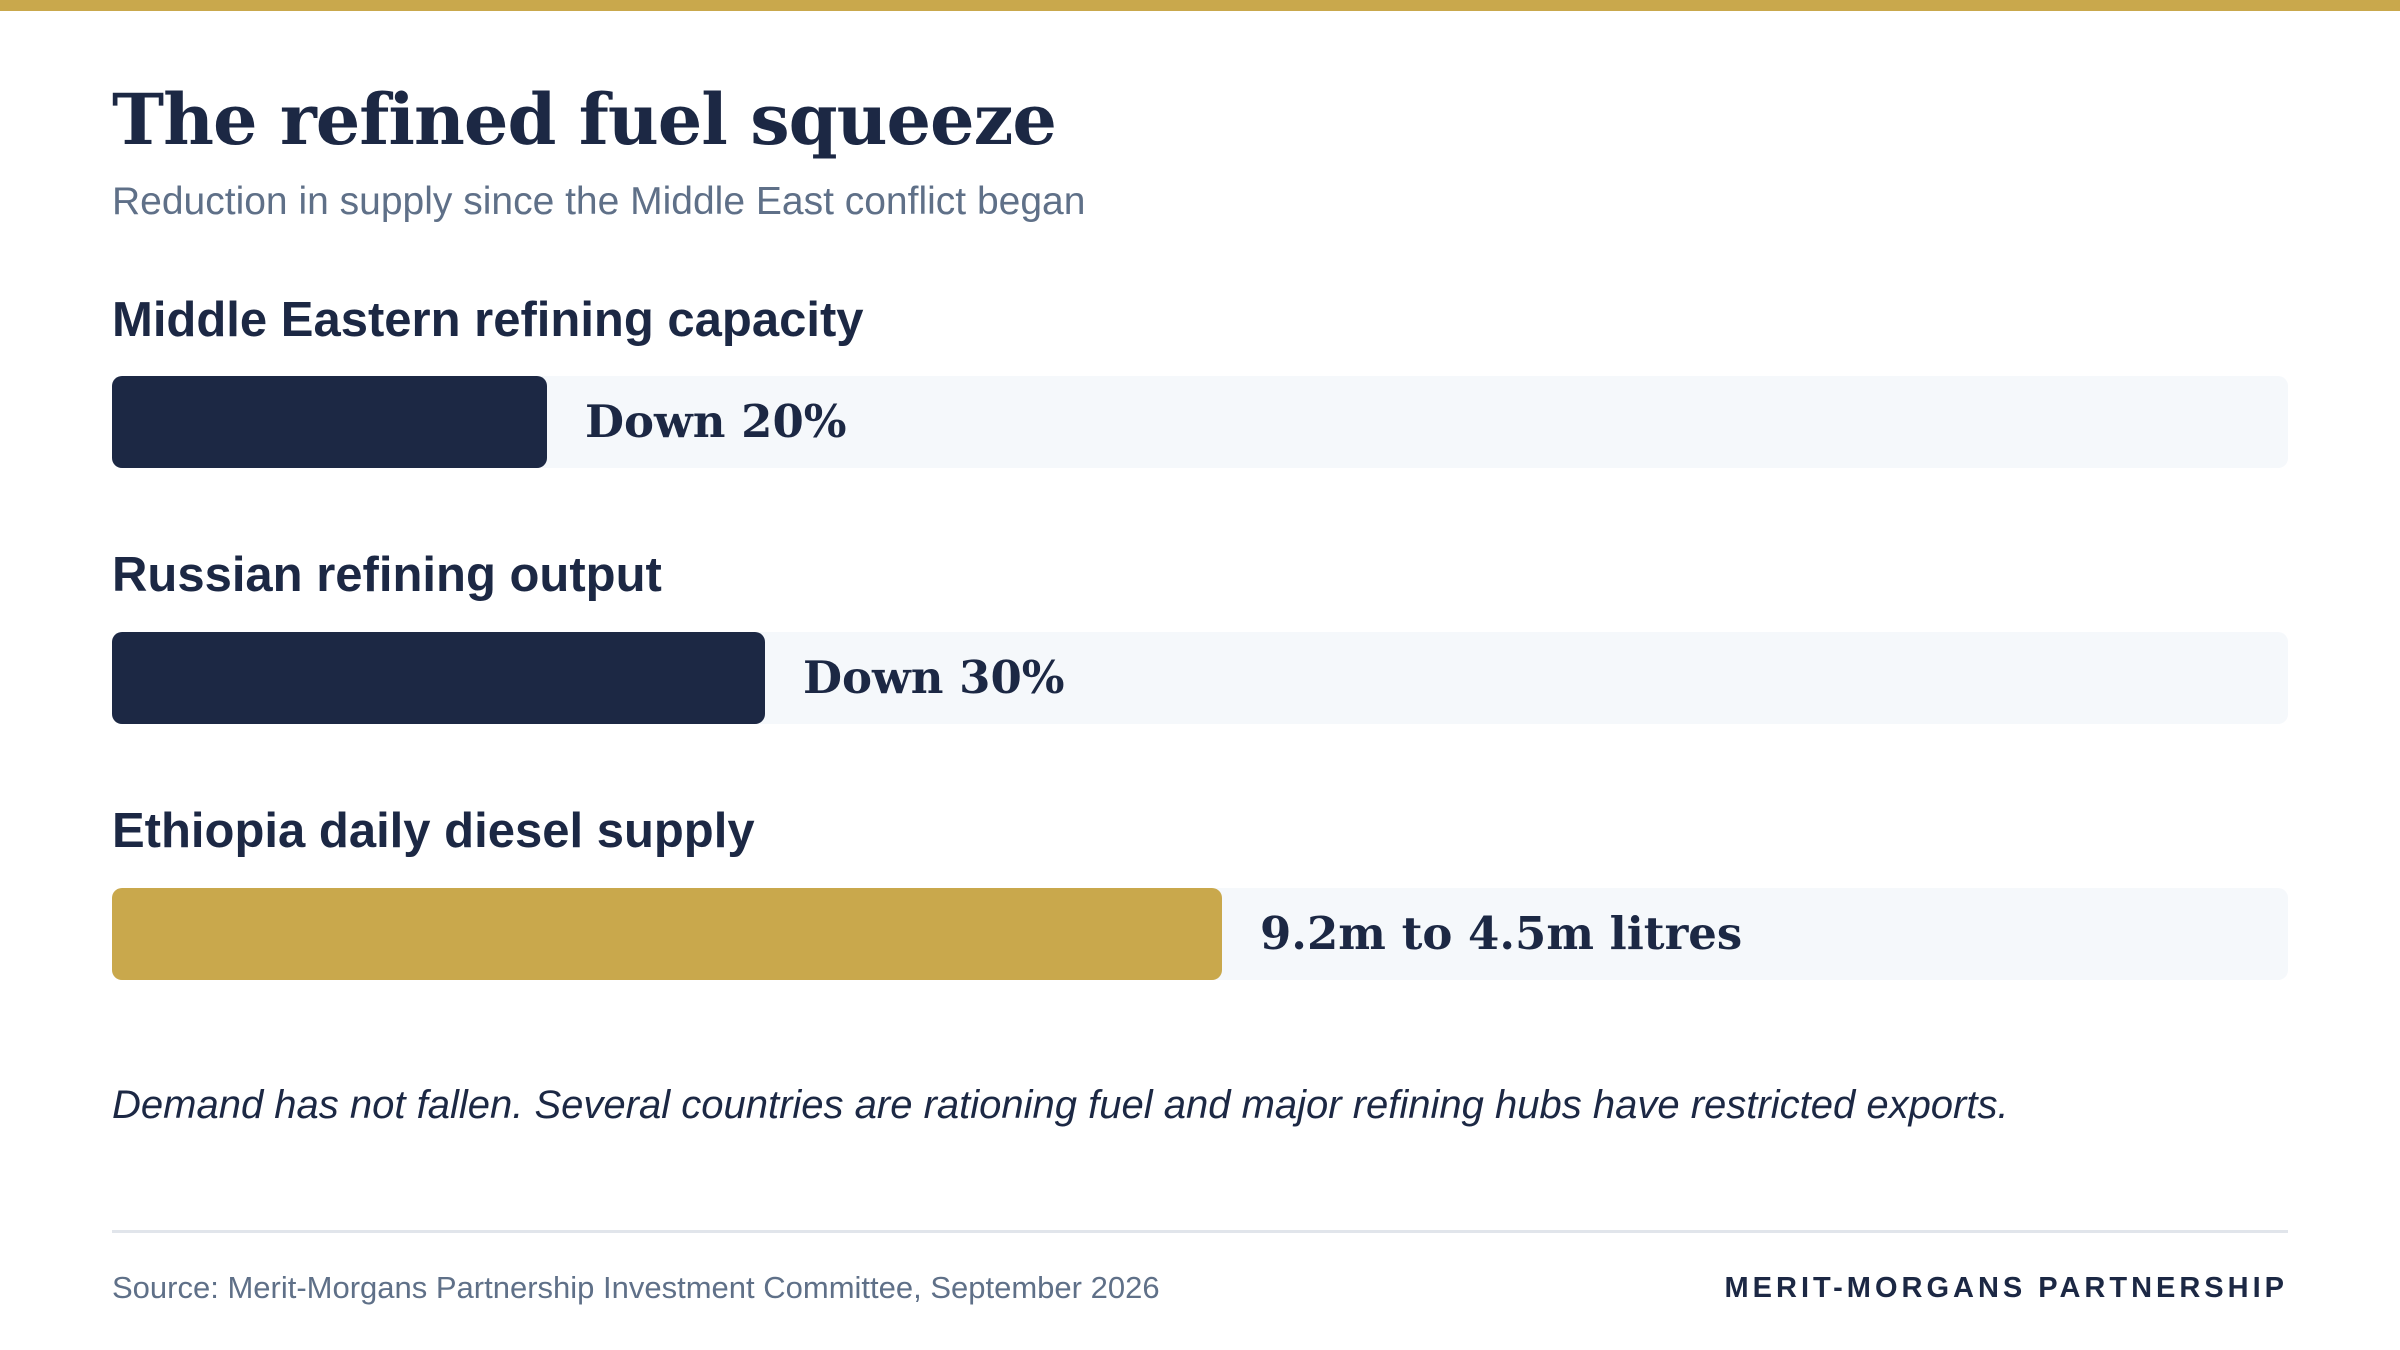  Describe the element at coordinates (1200, 422) in the screenshot. I see `bar-track: Down 20%` at that location.